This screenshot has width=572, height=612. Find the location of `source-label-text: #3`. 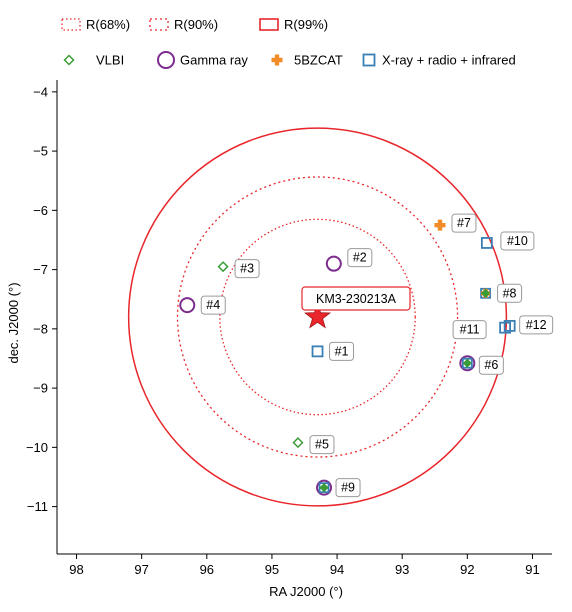

source-label-text: #3 is located at coordinates (247, 269).